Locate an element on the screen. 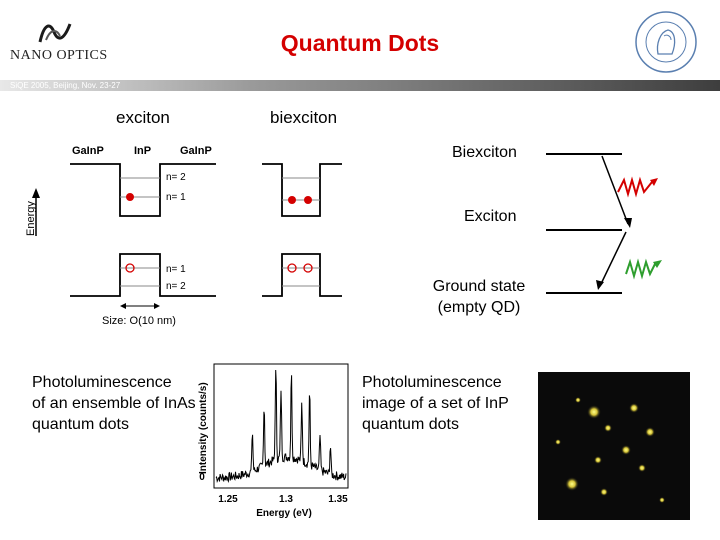 This screenshot has height=540, width=720. photon-red-arrowhead-icon is located at coordinates (654, 182).